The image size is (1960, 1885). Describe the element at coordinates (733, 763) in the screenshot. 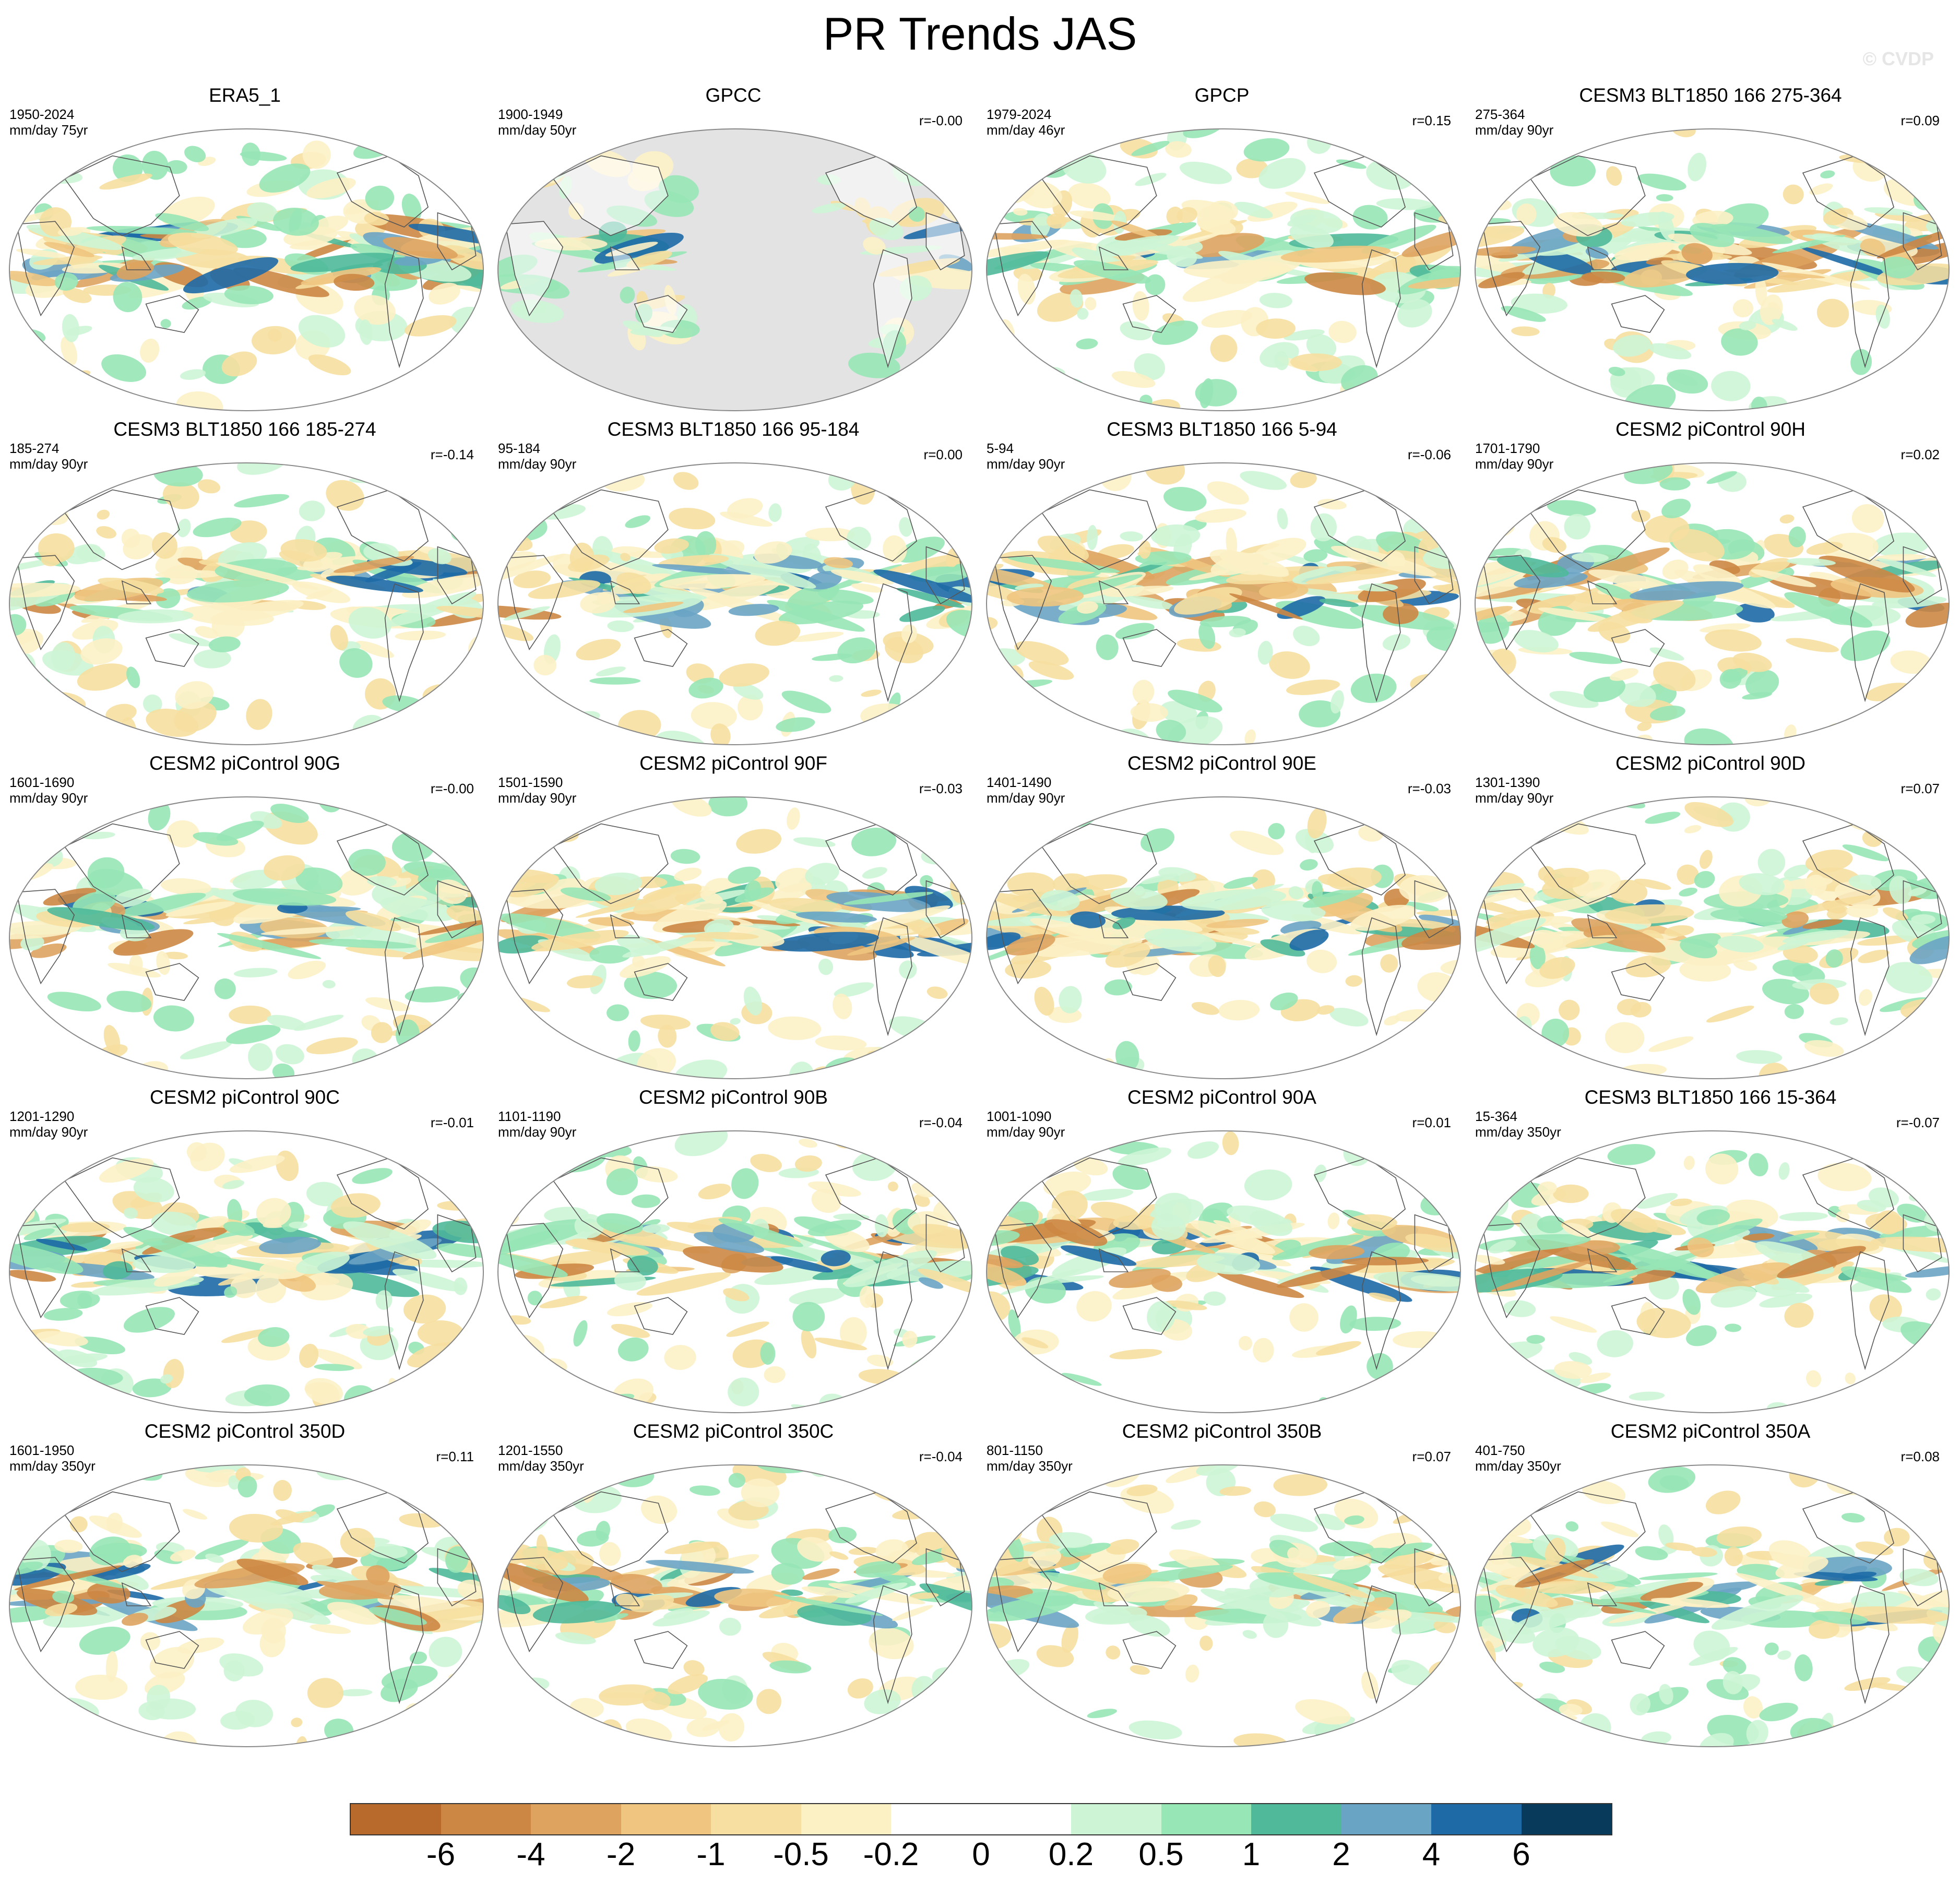

I see `panel-title: CESM2 piControl 90F` at that location.